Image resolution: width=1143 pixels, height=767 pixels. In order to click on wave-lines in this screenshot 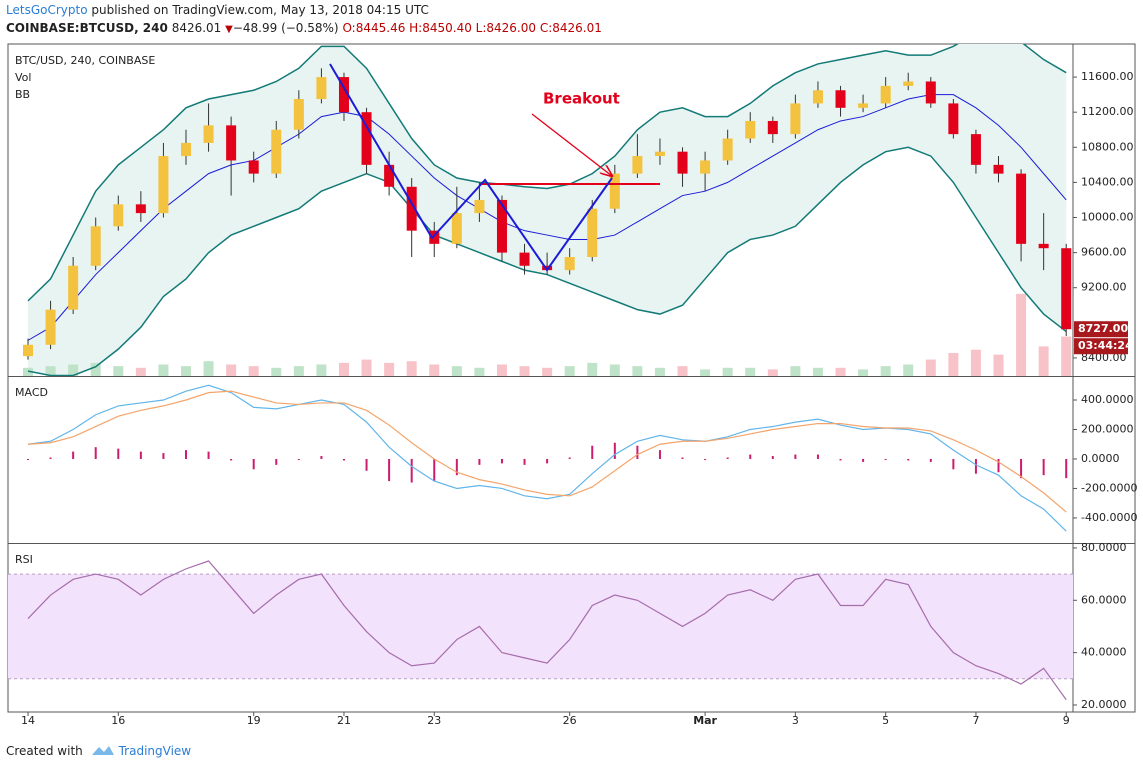, I will do `click(471, 167)`.